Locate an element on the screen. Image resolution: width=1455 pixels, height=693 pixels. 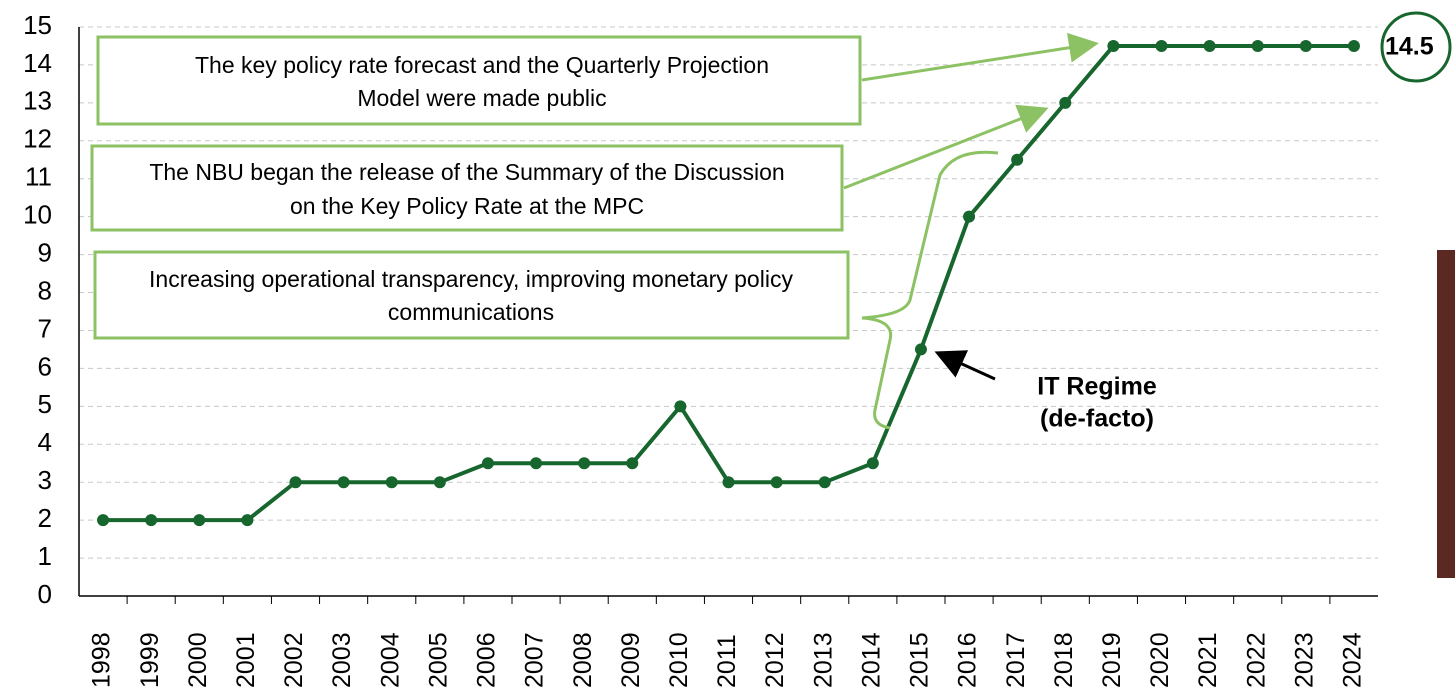
annotation-text: (de-facto) is located at coordinates (1097, 419).